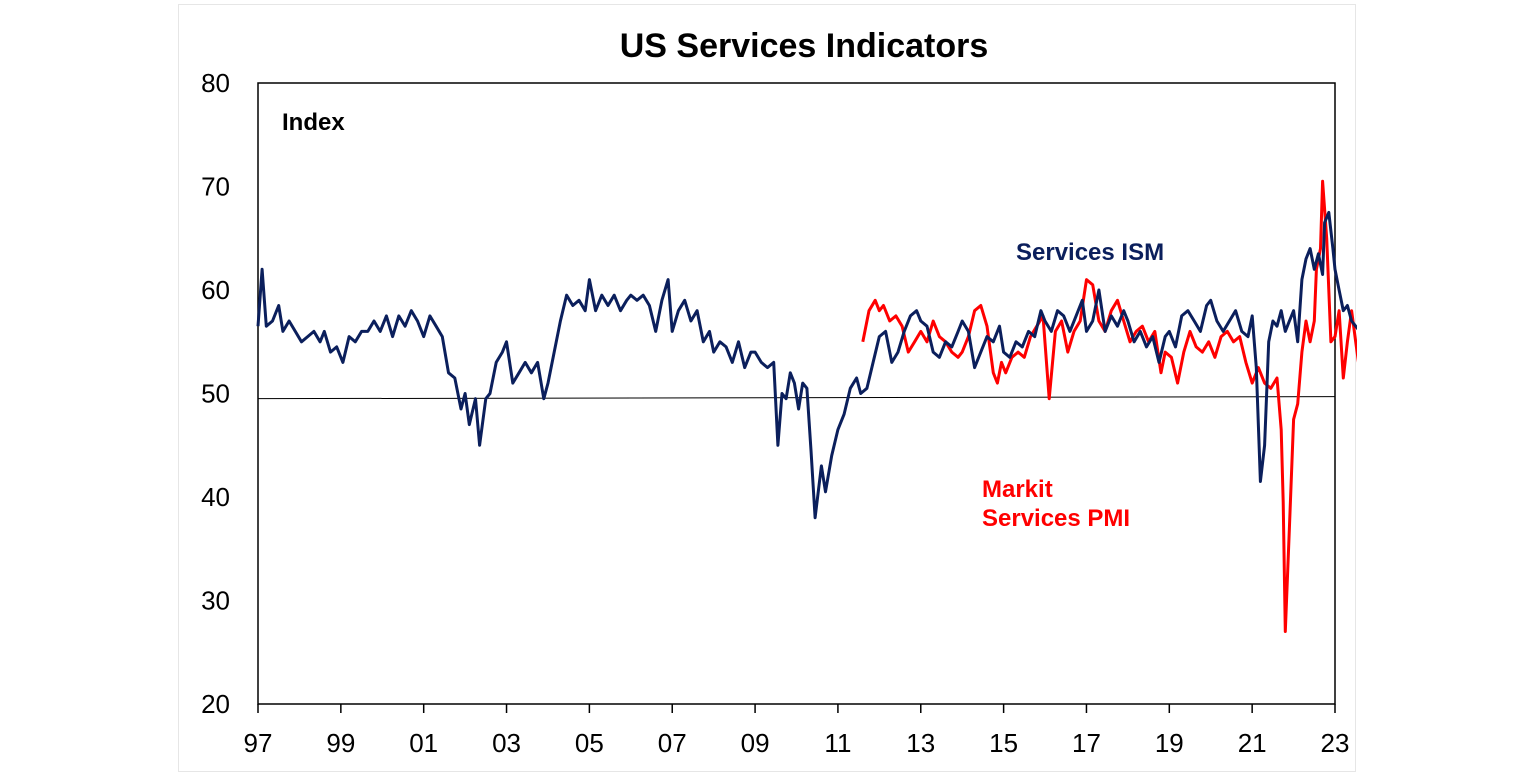  What do you see at coordinates (1169, 743) in the screenshot?
I see `x-tick-label: 19` at bounding box center [1169, 743].